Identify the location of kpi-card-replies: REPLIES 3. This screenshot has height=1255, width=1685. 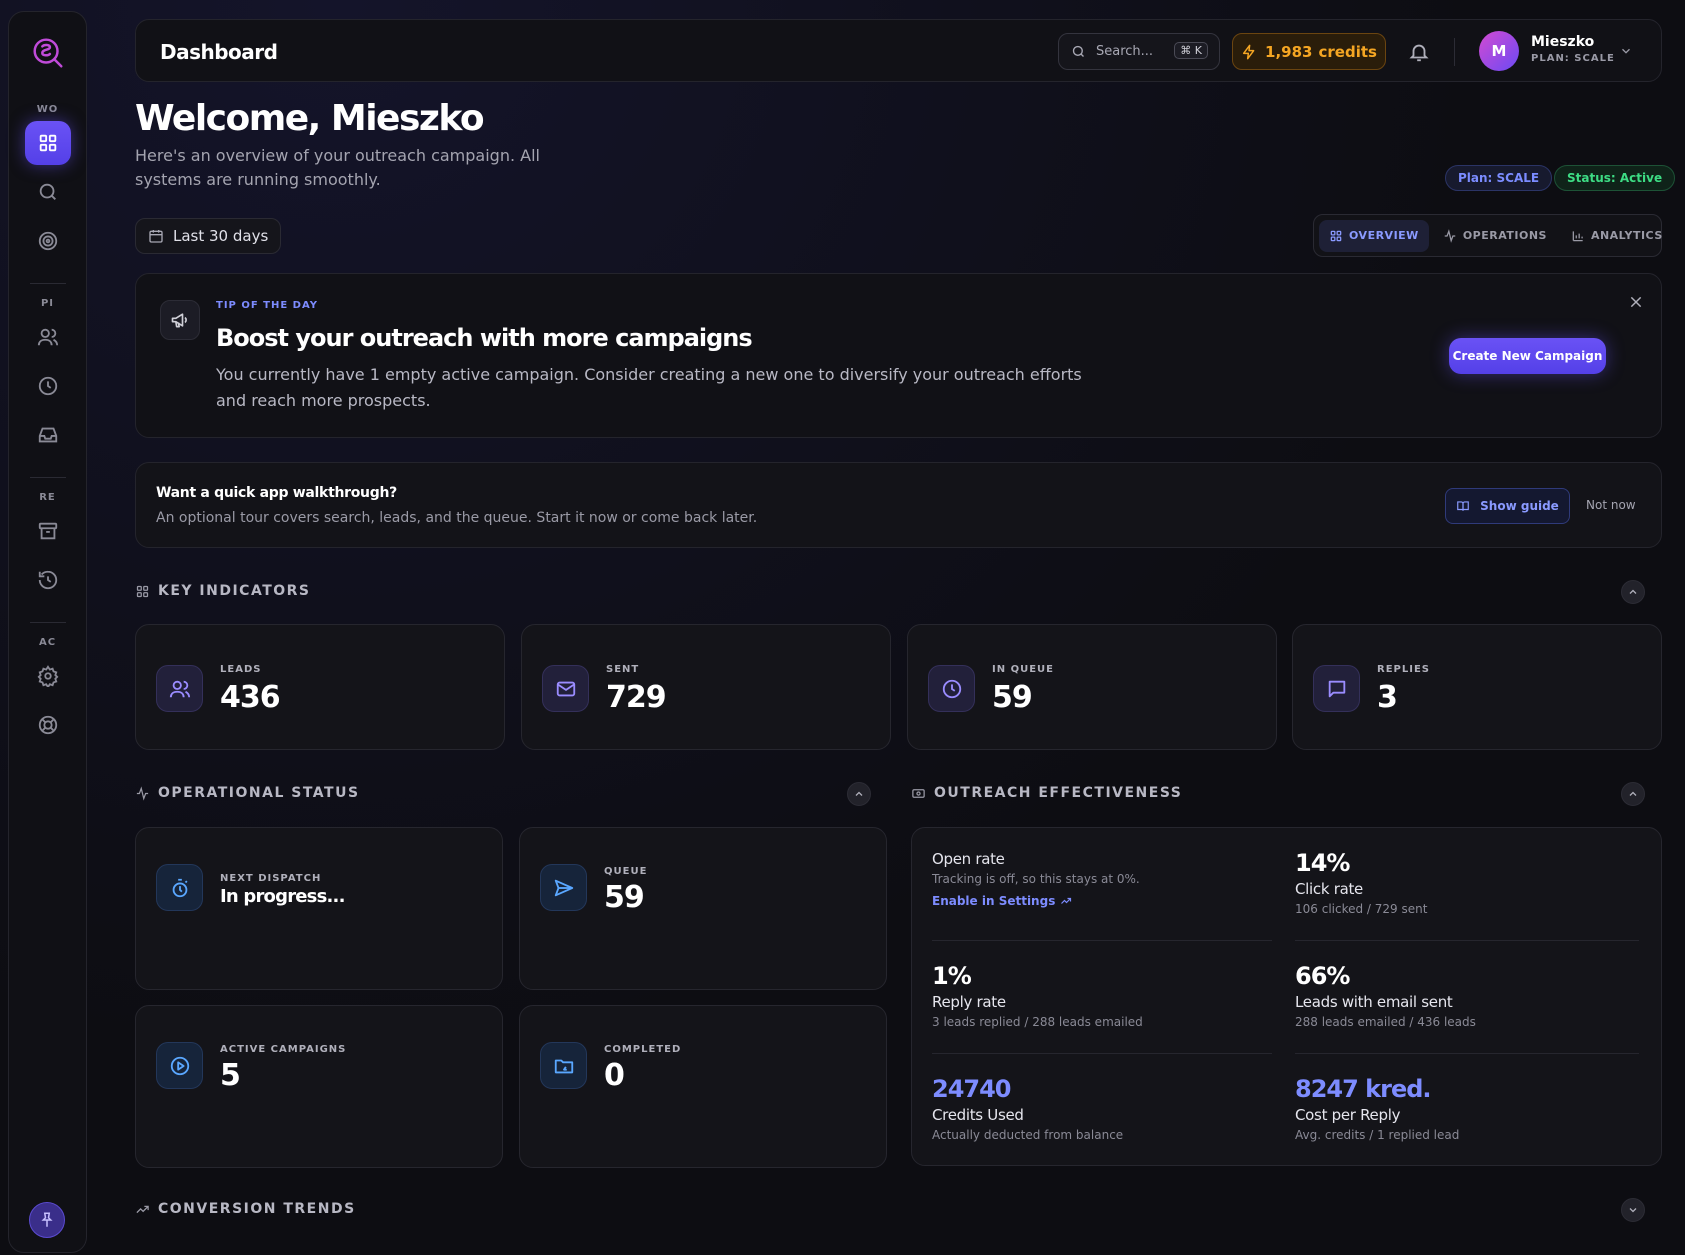
(1477, 687).